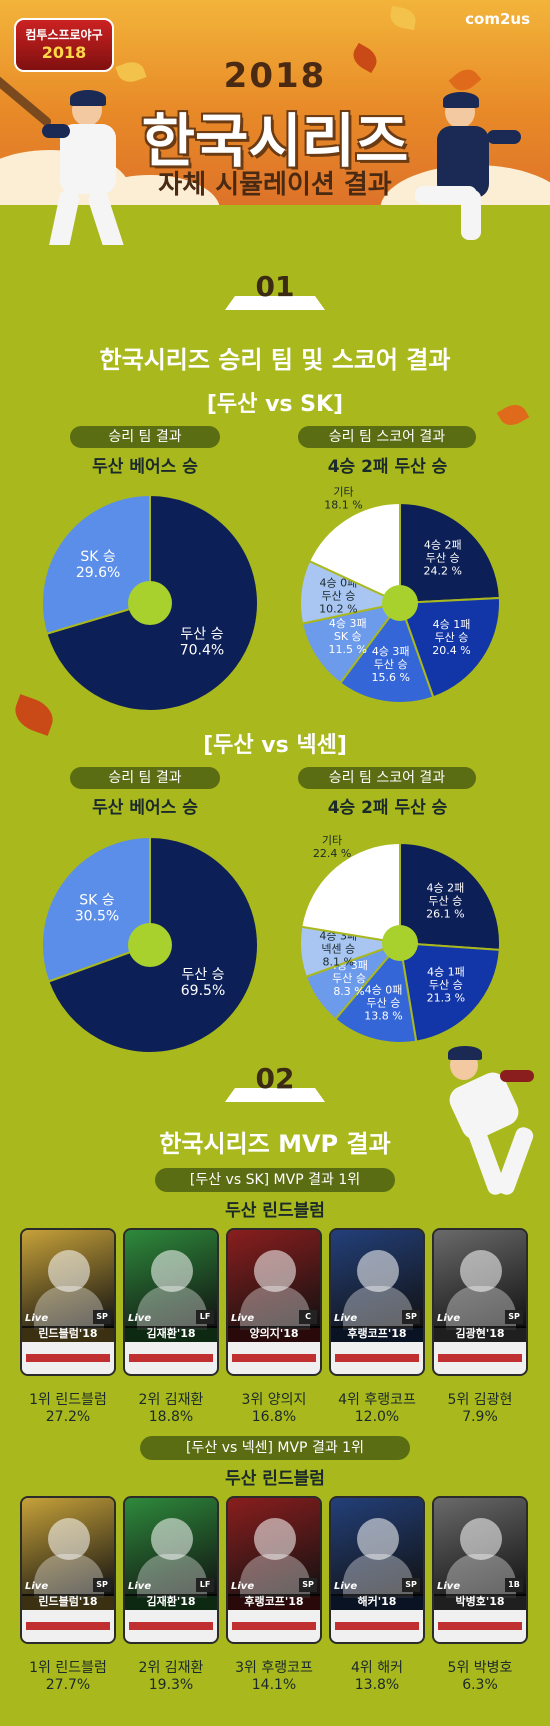 The height and width of the screenshot is (1726, 550). I want to click on player-card: Live SP 김광현'18, so click(480, 1302).